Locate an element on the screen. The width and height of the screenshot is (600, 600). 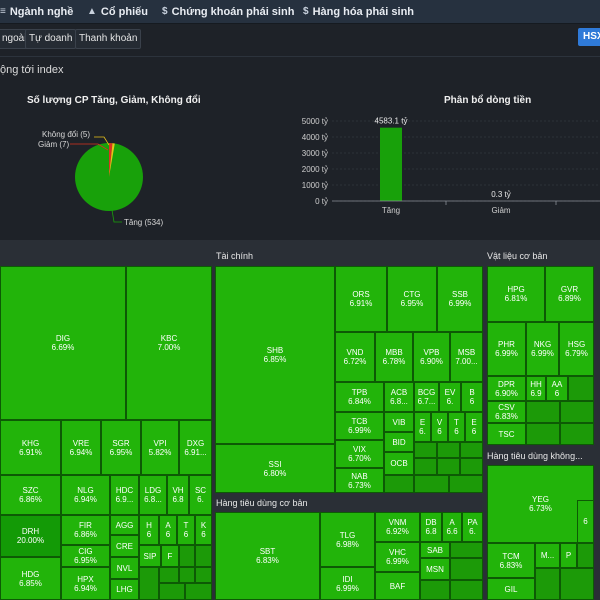
heatmap-cell-szc: SZC 6.86% is located at coordinates (30, 495).